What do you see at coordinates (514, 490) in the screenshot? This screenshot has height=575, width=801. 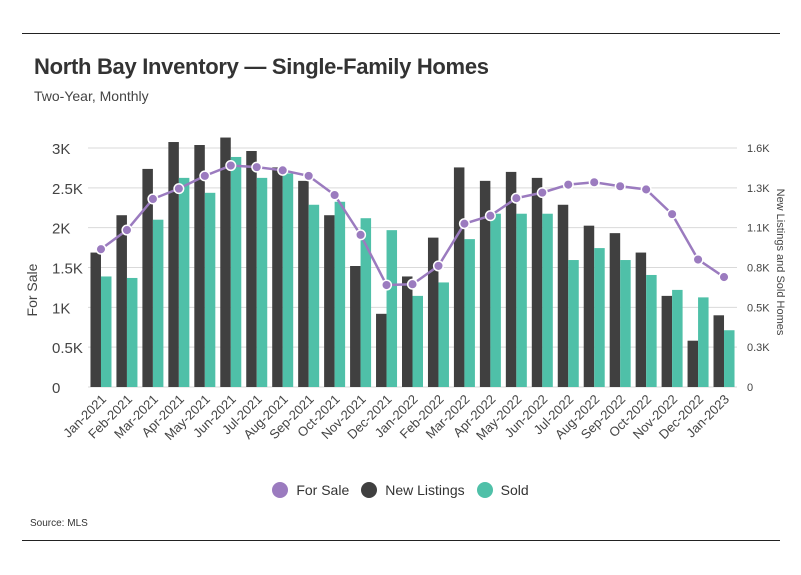 I see `legend-label-sold: Sold` at bounding box center [514, 490].